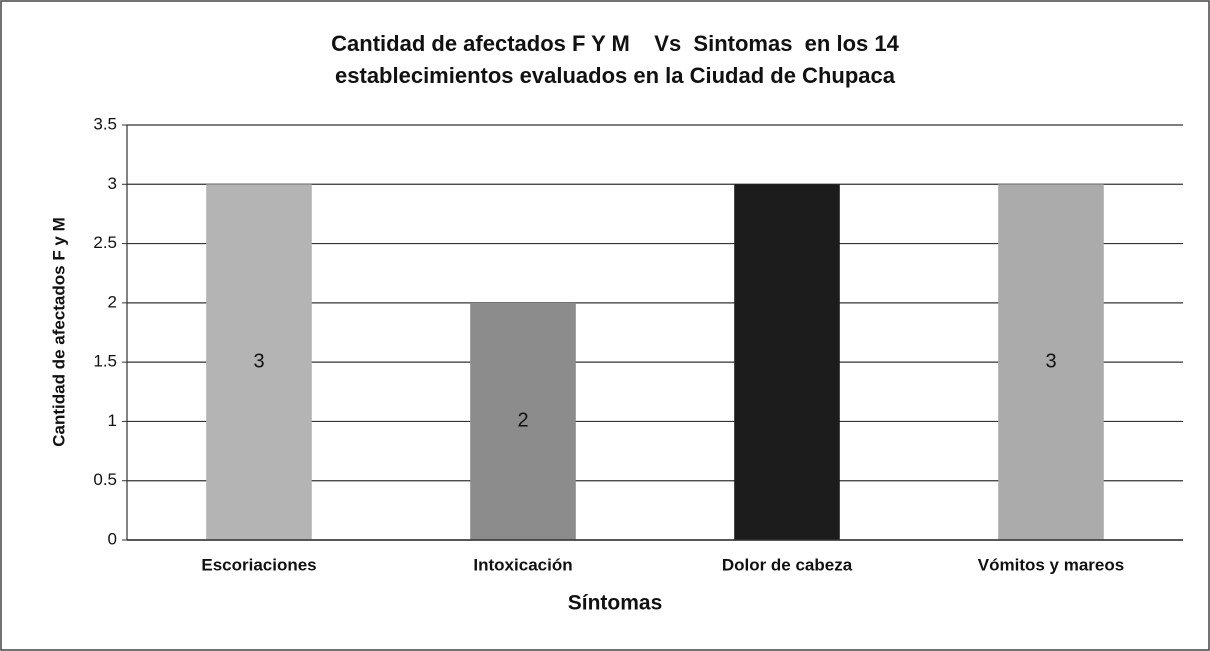  What do you see at coordinates (112, 183) in the screenshot?
I see `y-tick-label: 3` at bounding box center [112, 183].